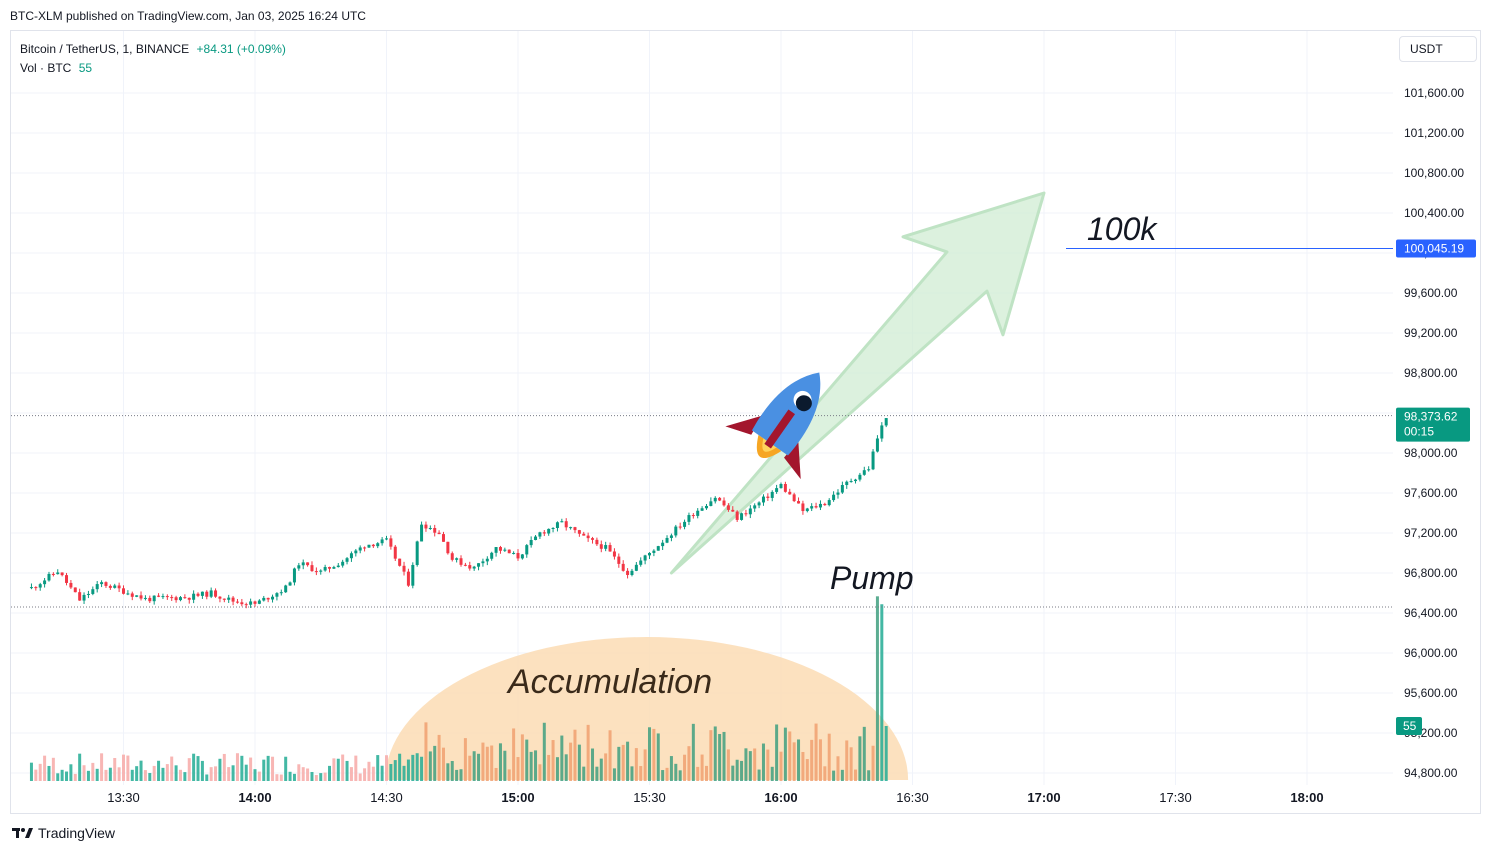 Image resolution: width=1492 pixels, height=853 pixels. What do you see at coordinates (46, 68) in the screenshot?
I see `volume-label: Vol · BTC` at bounding box center [46, 68].